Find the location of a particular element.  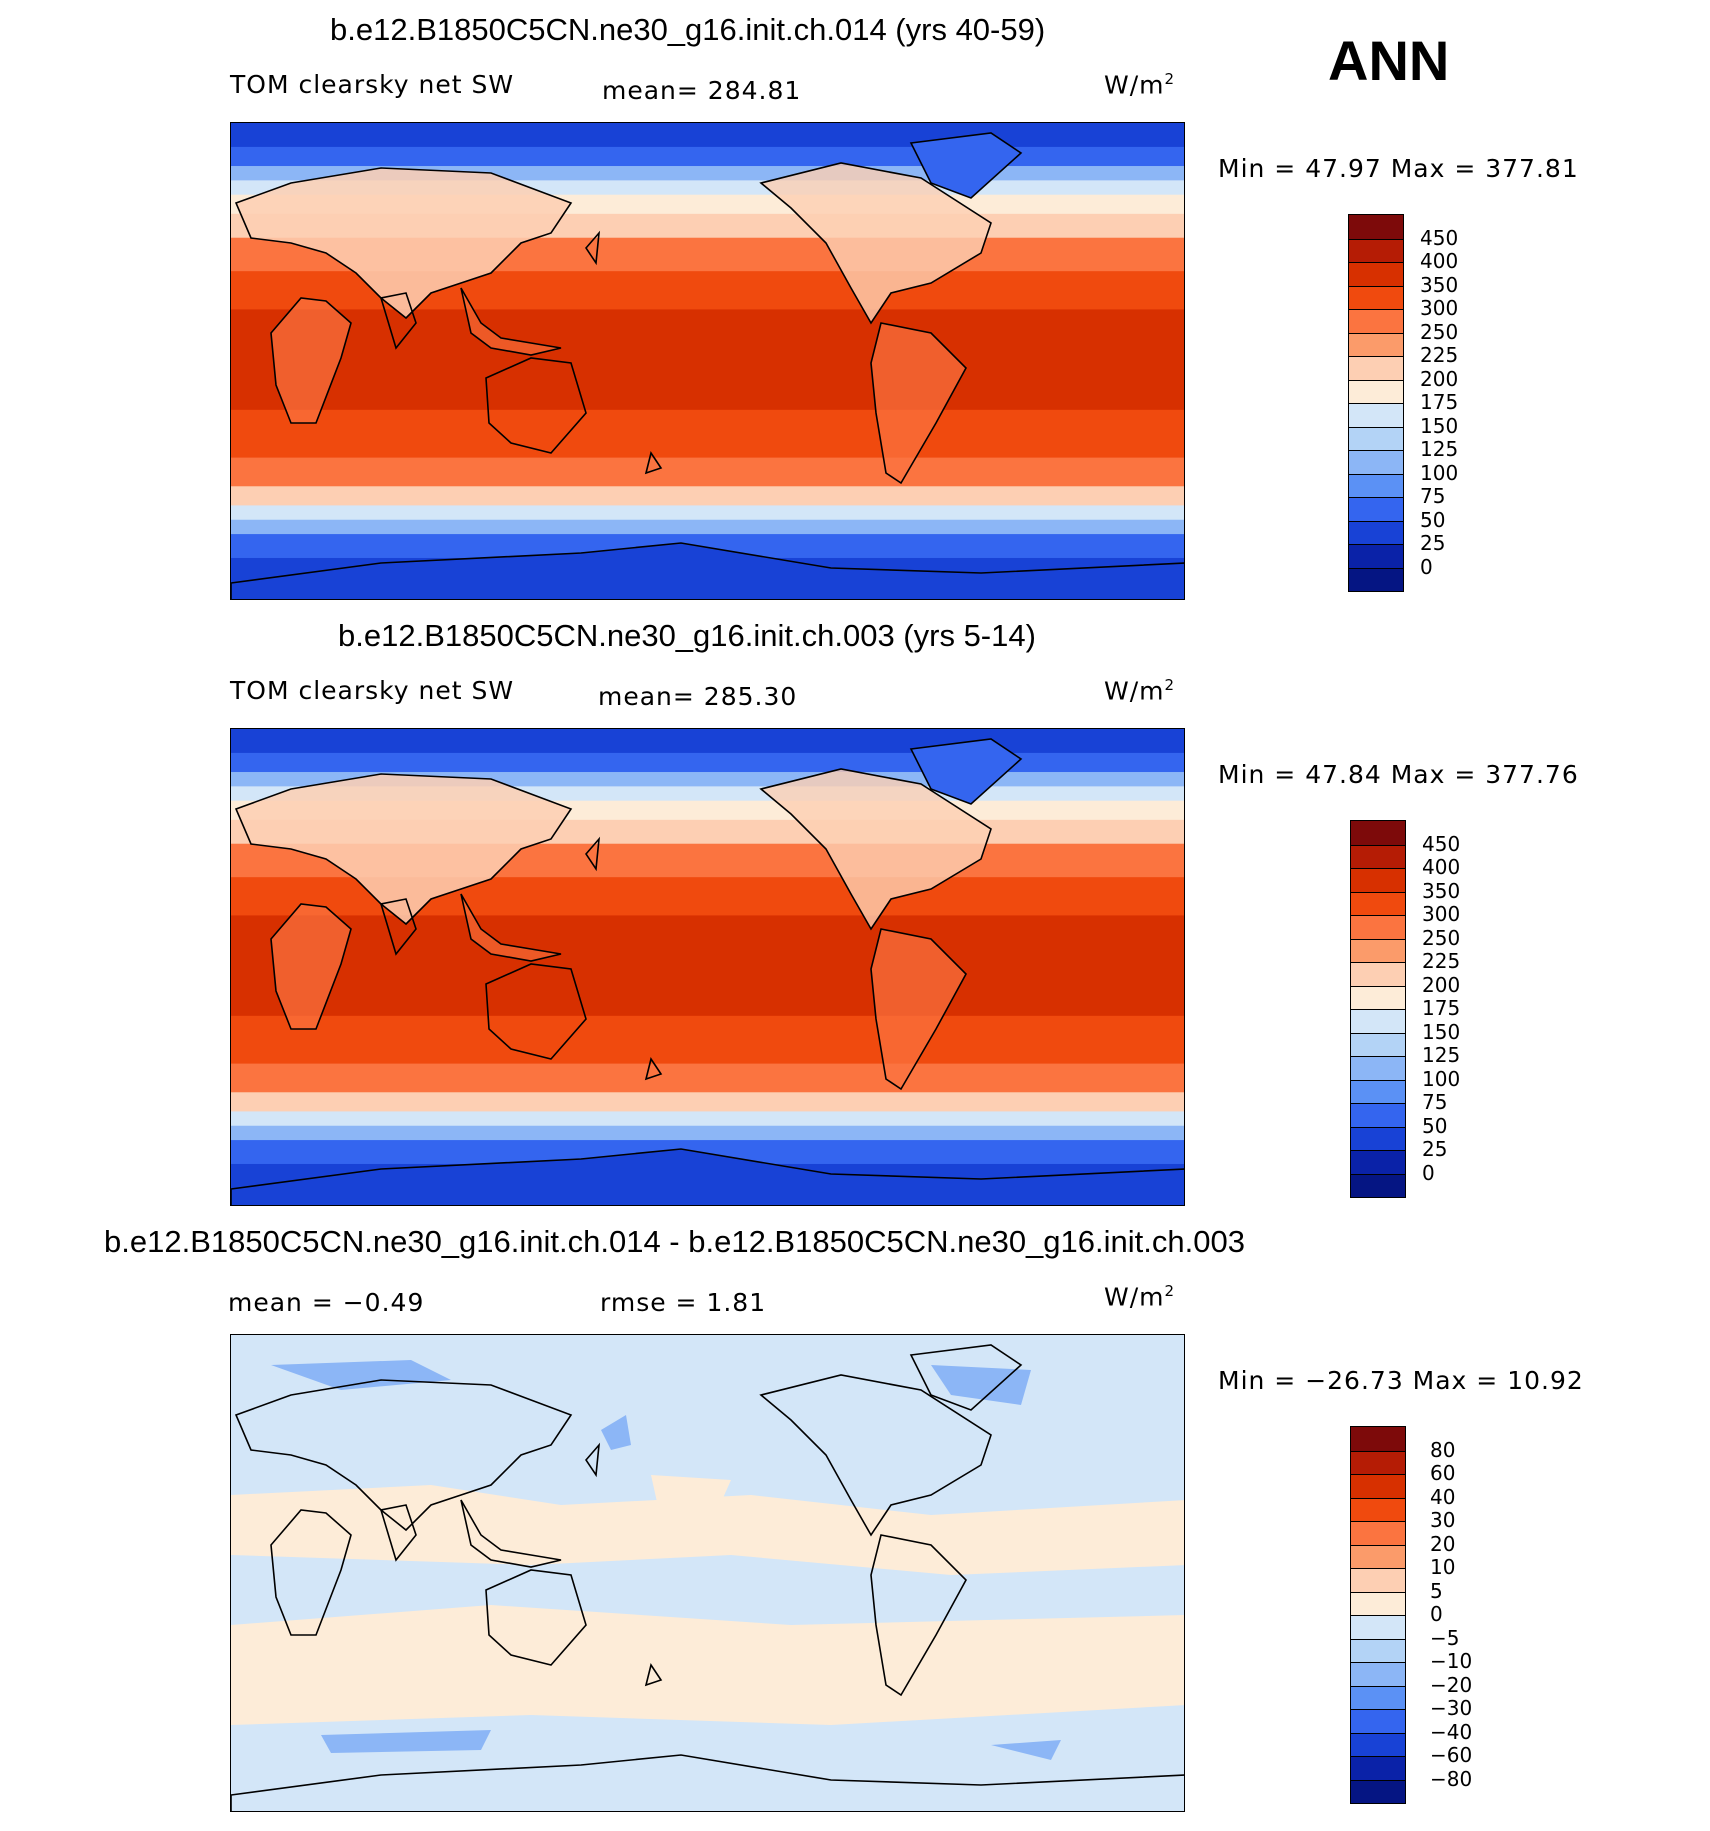

panel-1-units: W/m2 is located at coordinates (1140, 85).